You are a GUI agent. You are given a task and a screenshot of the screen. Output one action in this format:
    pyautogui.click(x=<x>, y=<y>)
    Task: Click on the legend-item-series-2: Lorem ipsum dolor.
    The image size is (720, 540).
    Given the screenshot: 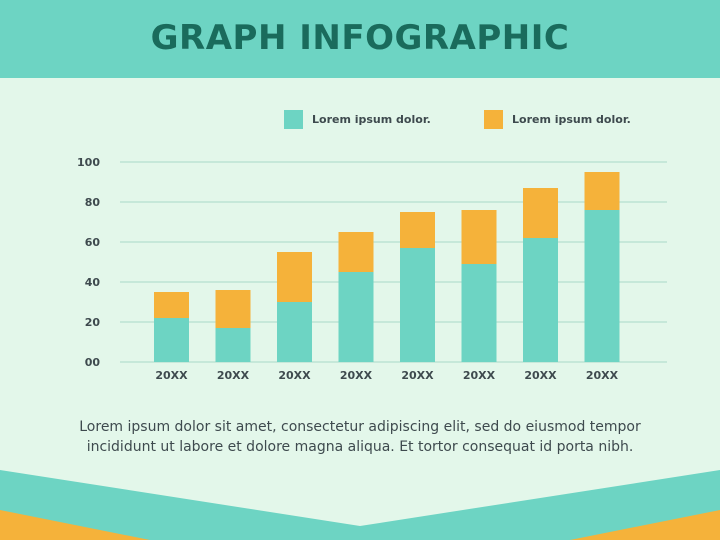 What is the action you would take?
    pyautogui.click(x=557, y=119)
    